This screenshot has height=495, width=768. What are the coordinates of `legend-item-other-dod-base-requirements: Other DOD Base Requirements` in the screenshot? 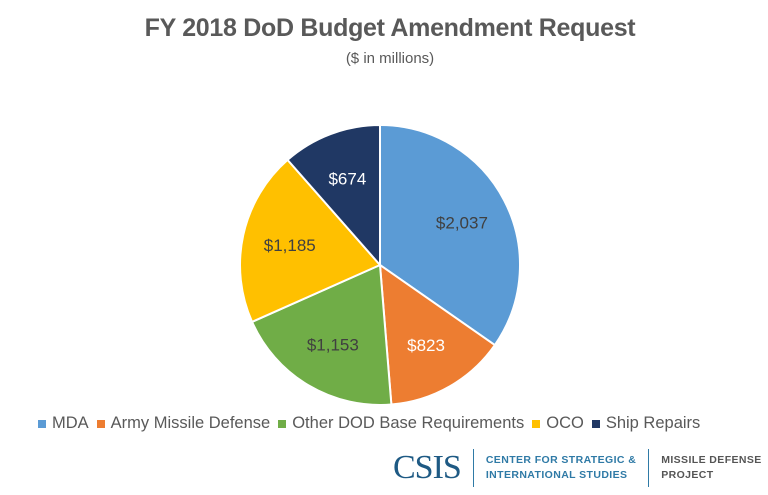 It's located at (401, 423).